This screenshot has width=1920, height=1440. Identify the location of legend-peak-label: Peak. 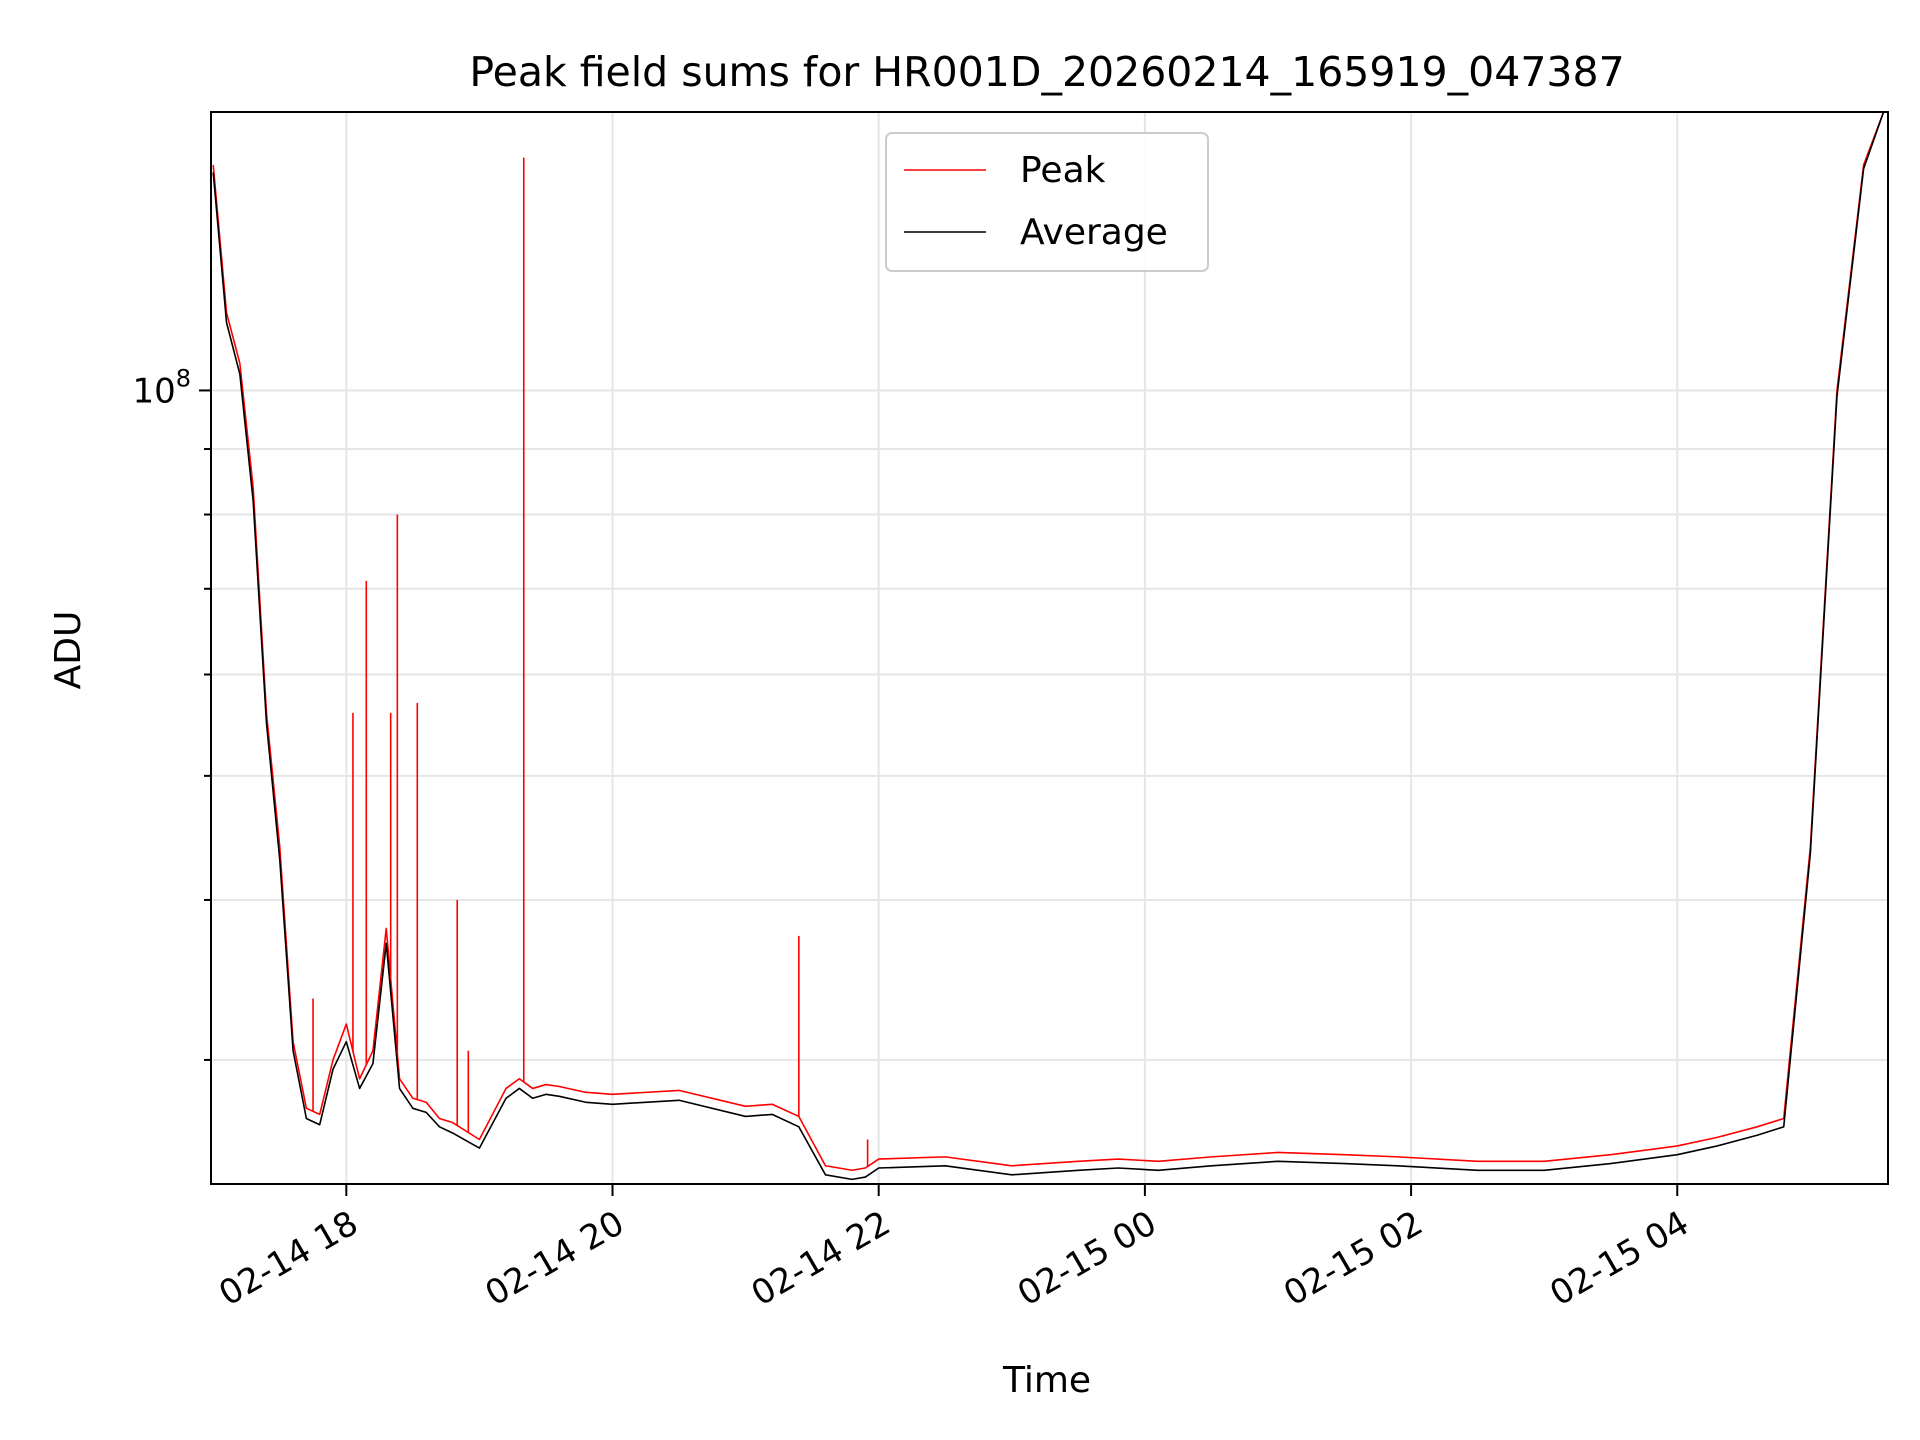
(1063, 170).